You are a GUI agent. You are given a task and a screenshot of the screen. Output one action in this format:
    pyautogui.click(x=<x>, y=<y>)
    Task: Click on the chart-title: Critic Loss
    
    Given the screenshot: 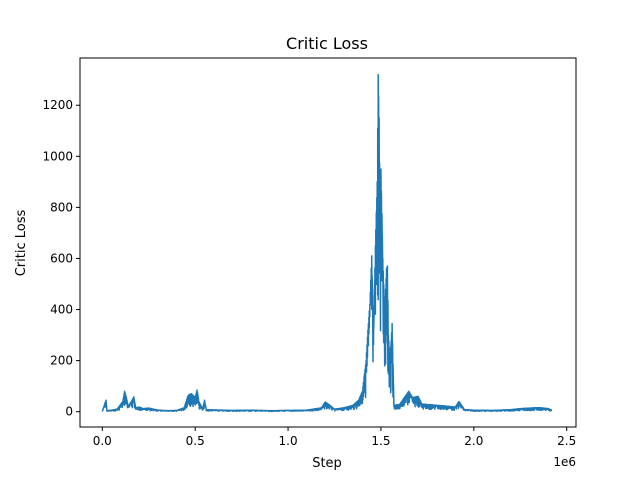 What is the action you would take?
    pyautogui.click(x=327, y=43)
    